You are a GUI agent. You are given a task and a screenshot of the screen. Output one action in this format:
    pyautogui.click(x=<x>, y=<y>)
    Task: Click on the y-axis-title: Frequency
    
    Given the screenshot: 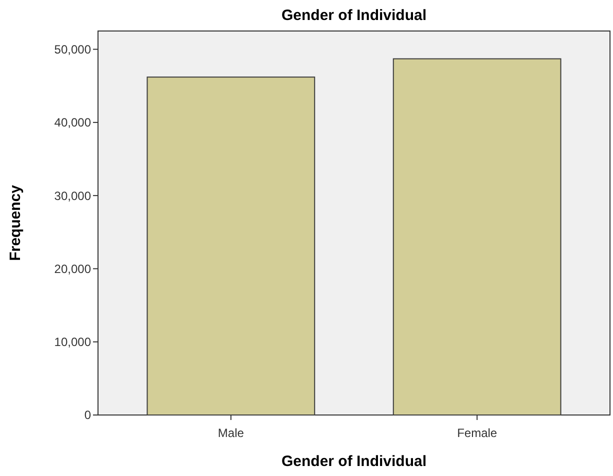 What is the action you would take?
    pyautogui.click(x=15, y=222)
    